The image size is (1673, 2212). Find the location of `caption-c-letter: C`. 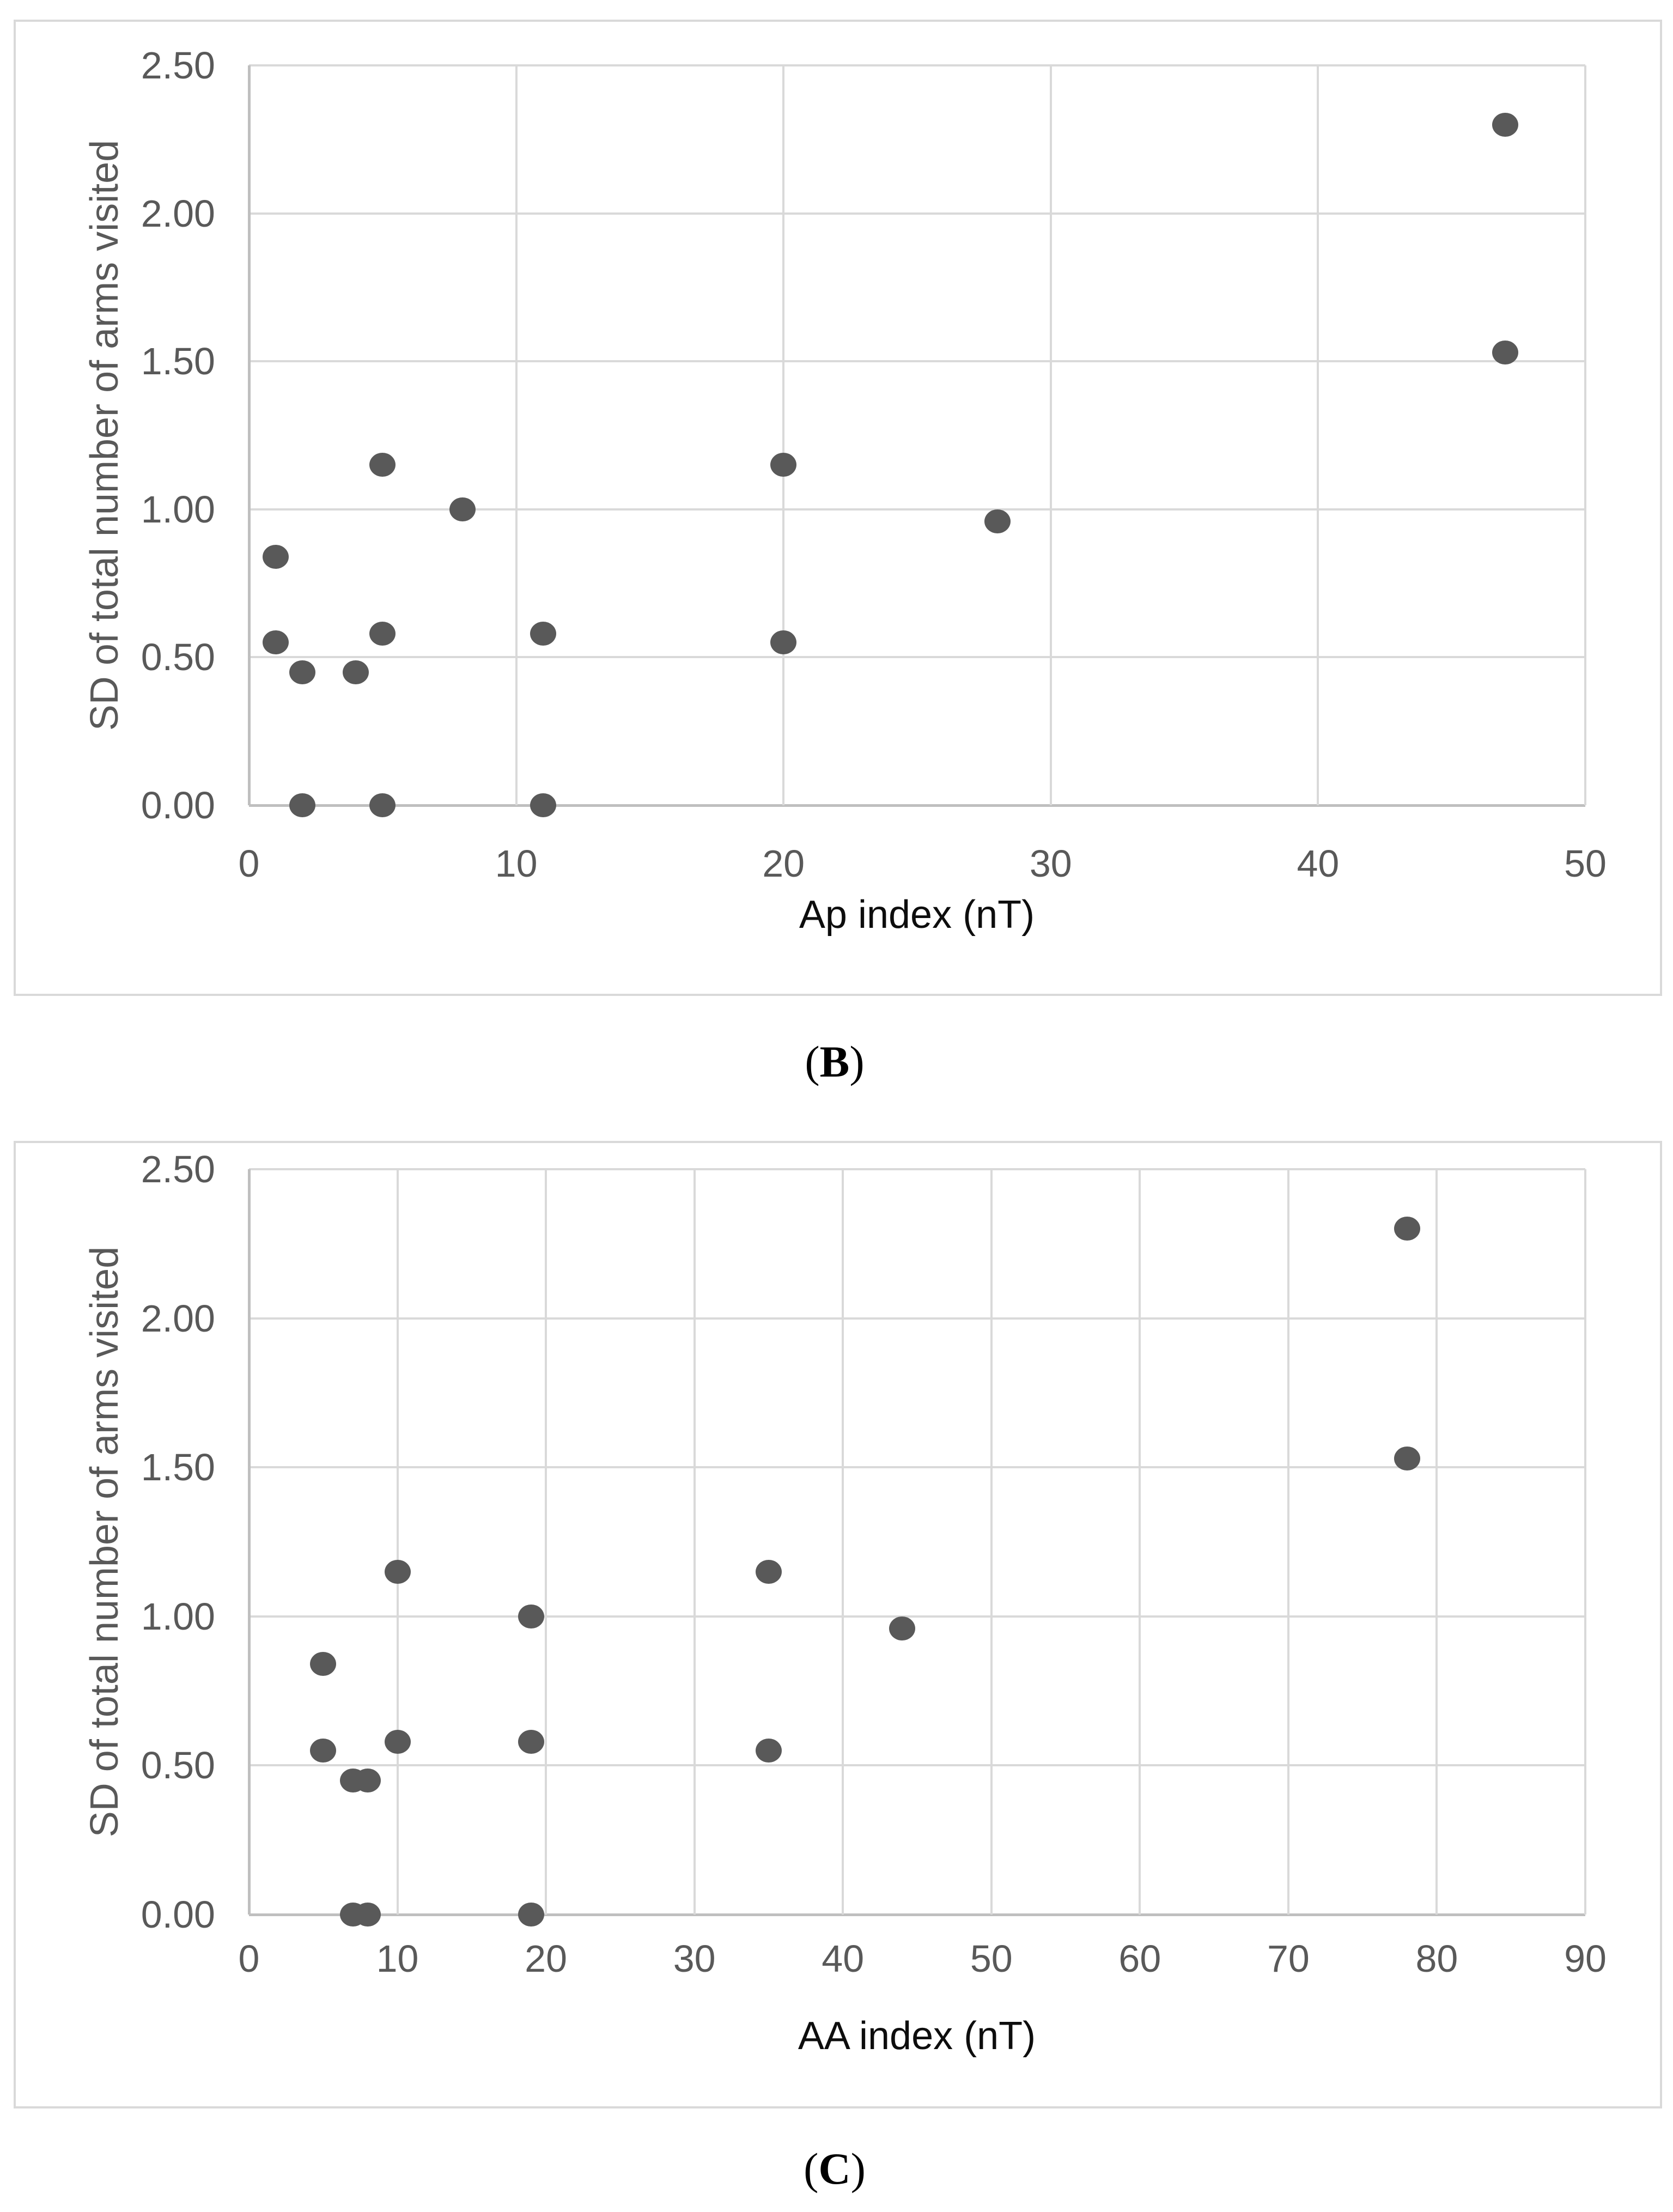

caption-c-letter: C is located at coordinates (834, 2168).